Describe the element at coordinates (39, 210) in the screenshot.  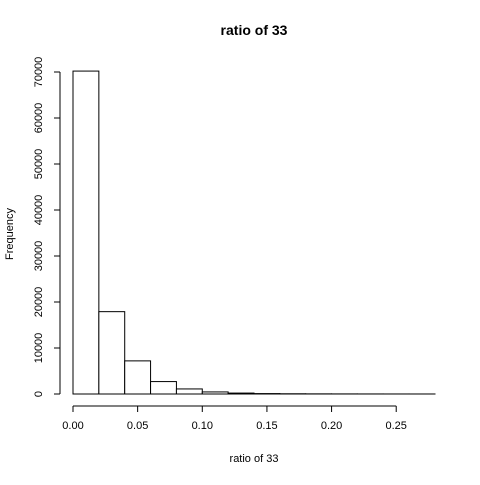
I see `y-tick-label: 40000` at that location.